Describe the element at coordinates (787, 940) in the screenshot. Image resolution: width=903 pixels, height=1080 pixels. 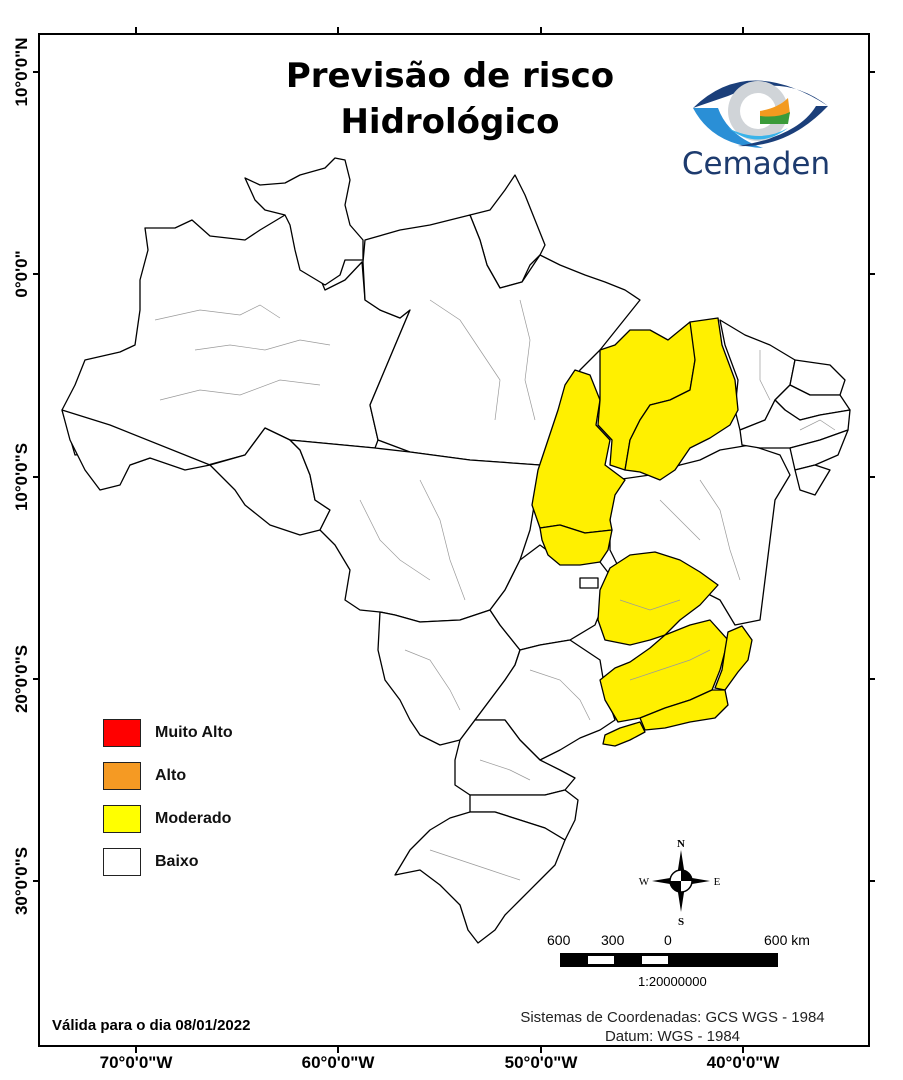
I see `scale-label-600-km: 600 km` at that location.